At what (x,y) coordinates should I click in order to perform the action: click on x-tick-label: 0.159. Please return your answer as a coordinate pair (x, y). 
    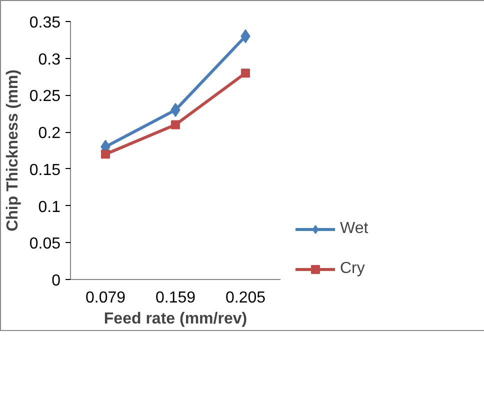
    Looking at the image, I should click on (175, 298).